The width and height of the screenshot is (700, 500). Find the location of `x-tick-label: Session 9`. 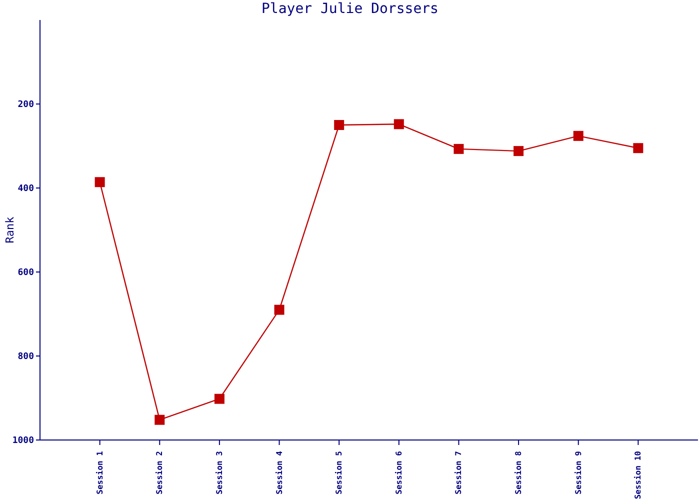

x-tick-label: Session 9 is located at coordinates (578, 472).